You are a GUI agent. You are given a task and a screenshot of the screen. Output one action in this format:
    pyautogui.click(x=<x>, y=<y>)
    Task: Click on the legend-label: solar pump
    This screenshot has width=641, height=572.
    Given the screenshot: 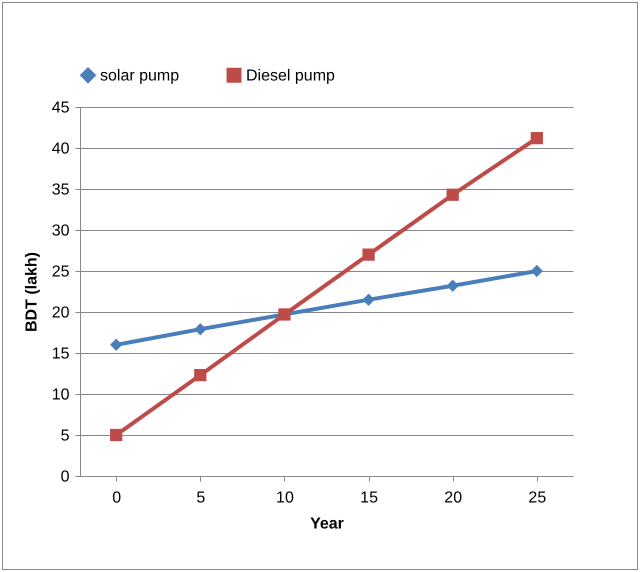 What is the action you would take?
    pyautogui.click(x=140, y=75)
    